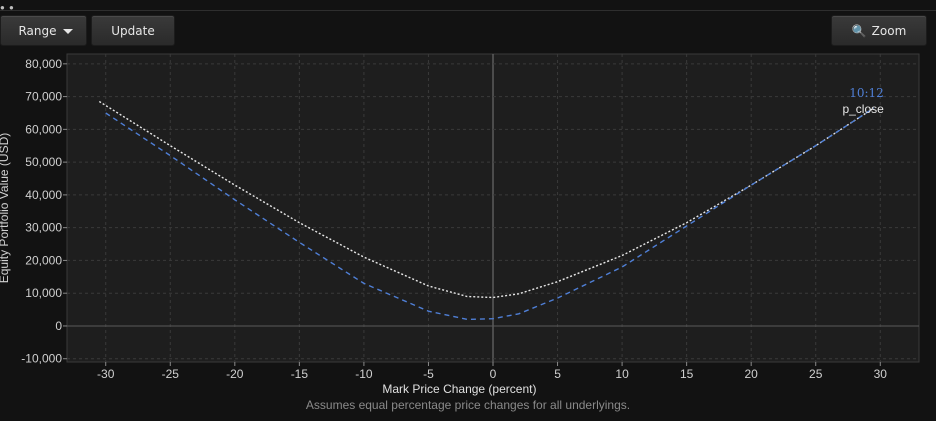  Describe the element at coordinates (43, 260) in the screenshot. I see `y-tick-label: 20,000` at that location.